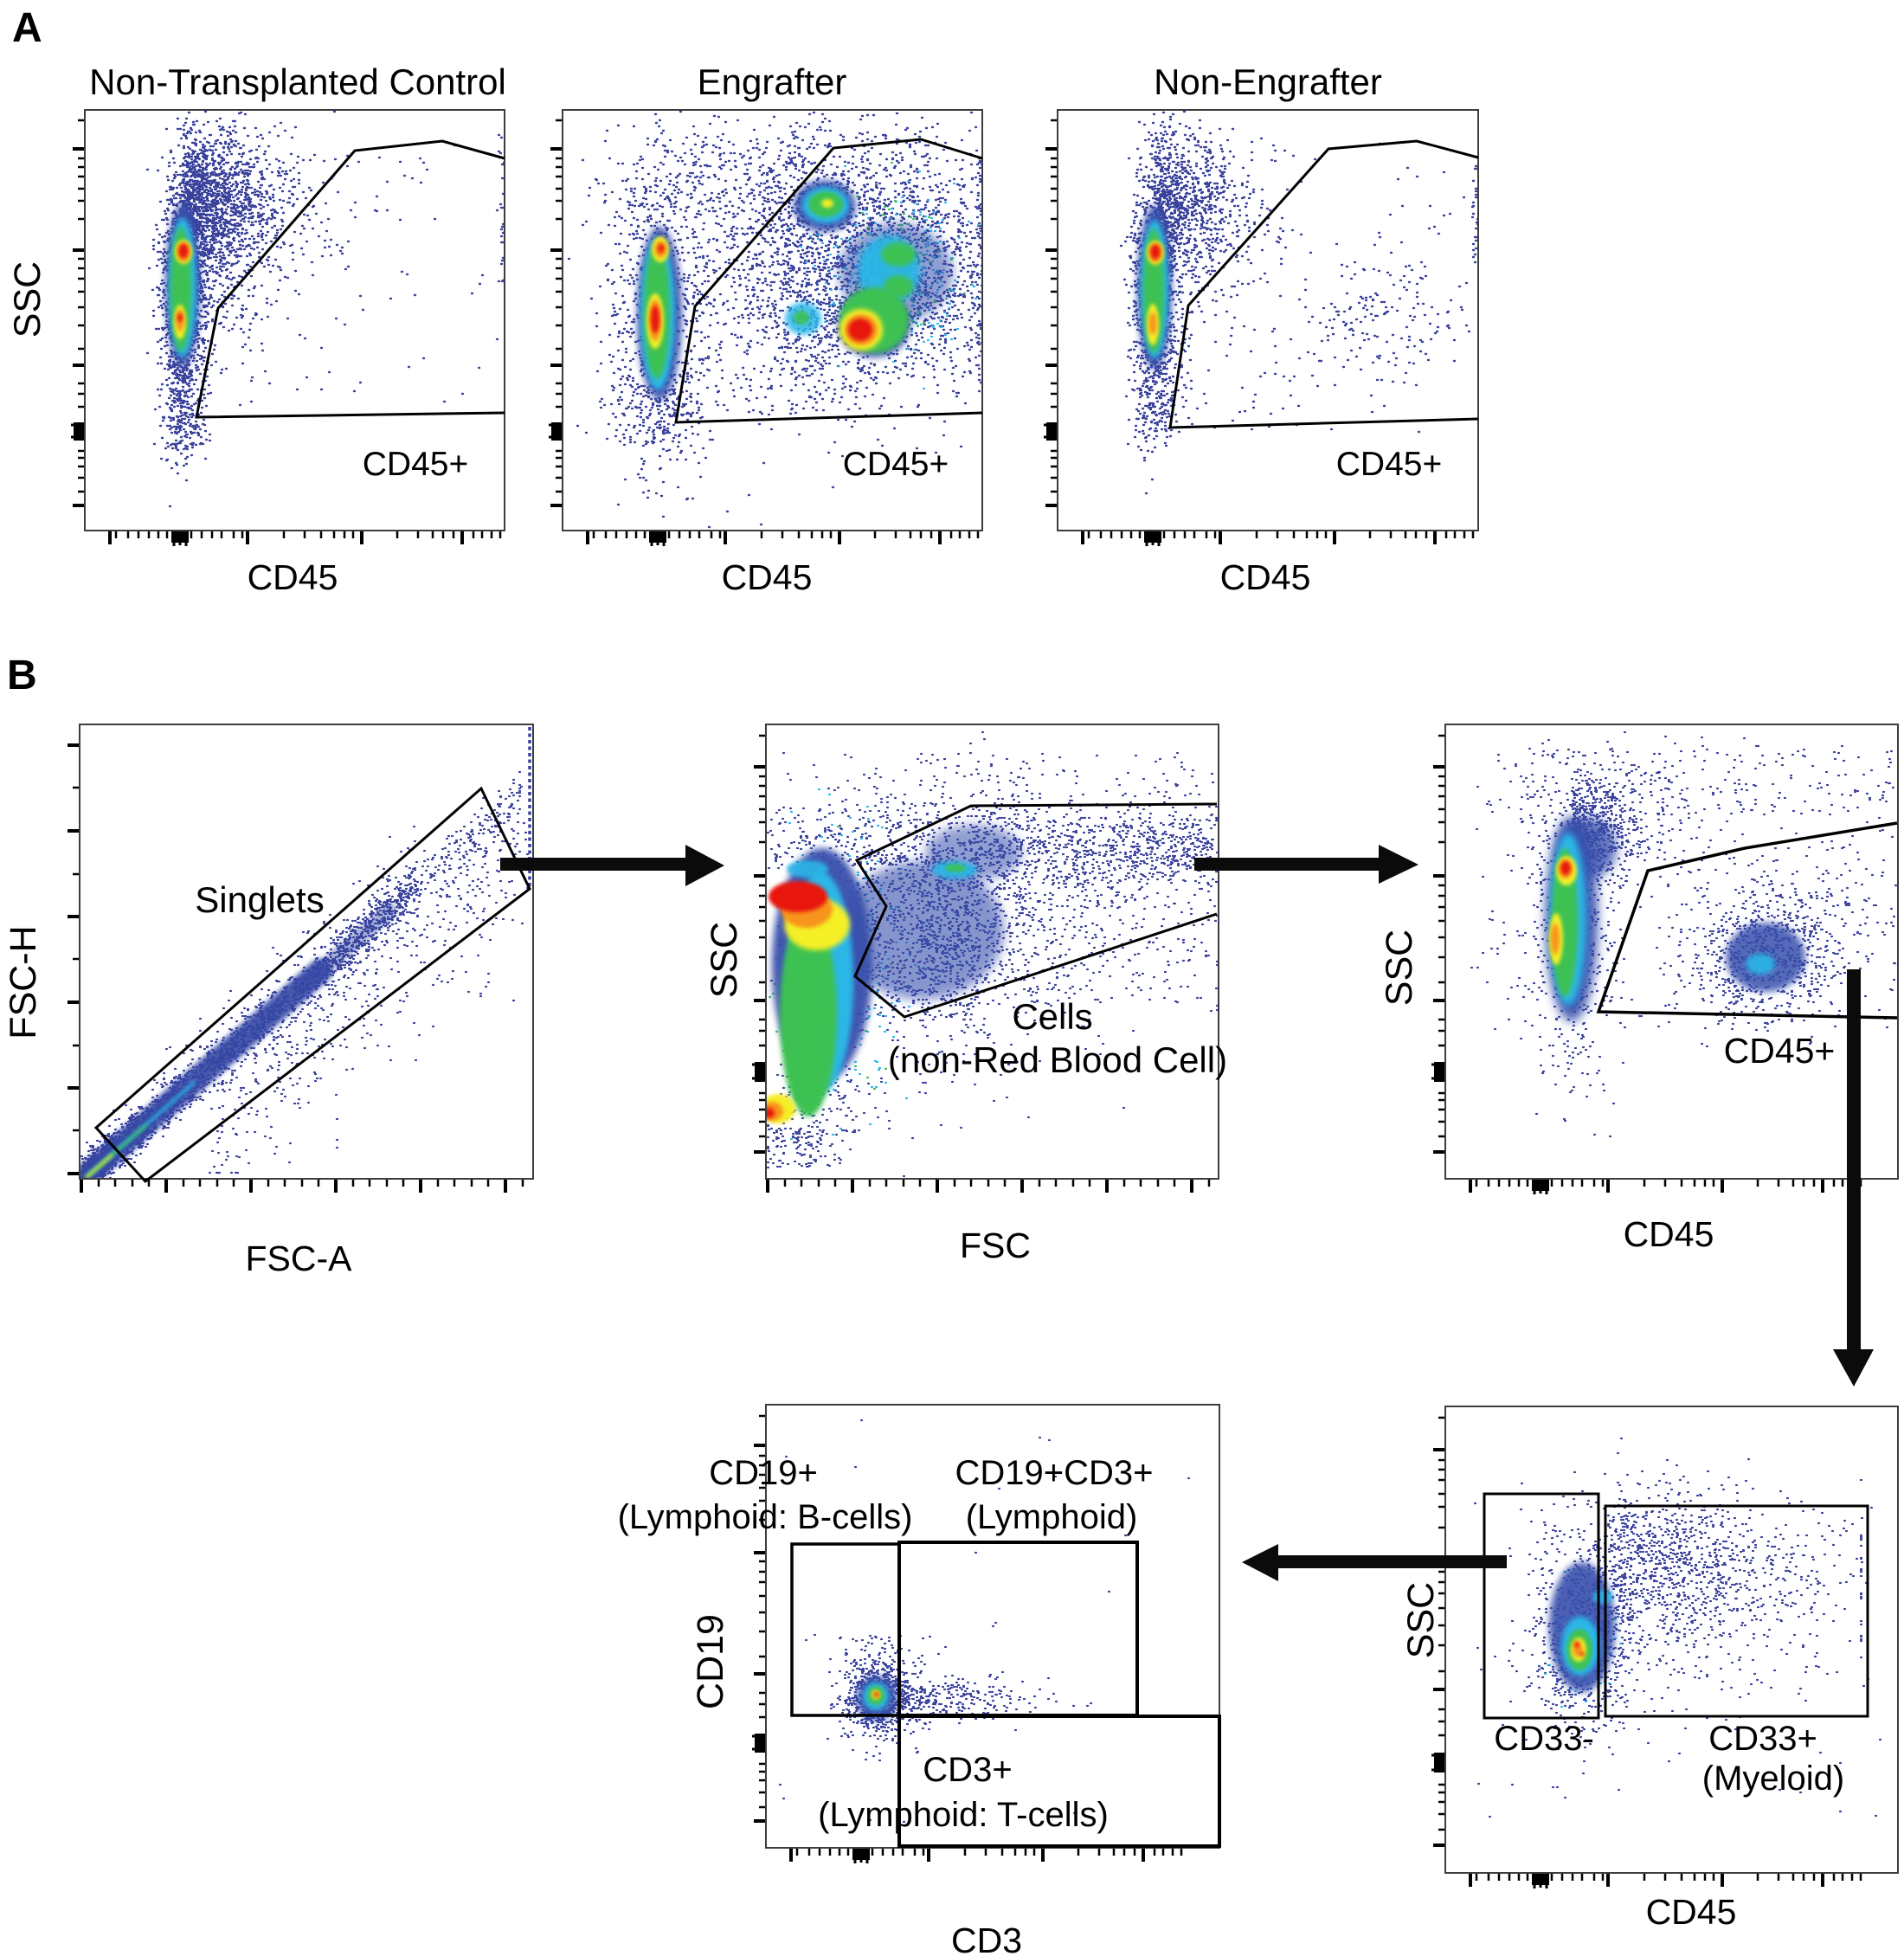  What do you see at coordinates (986, 1939) in the screenshot?
I see `svg-text: CD3` at bounding box center [986, 1939].